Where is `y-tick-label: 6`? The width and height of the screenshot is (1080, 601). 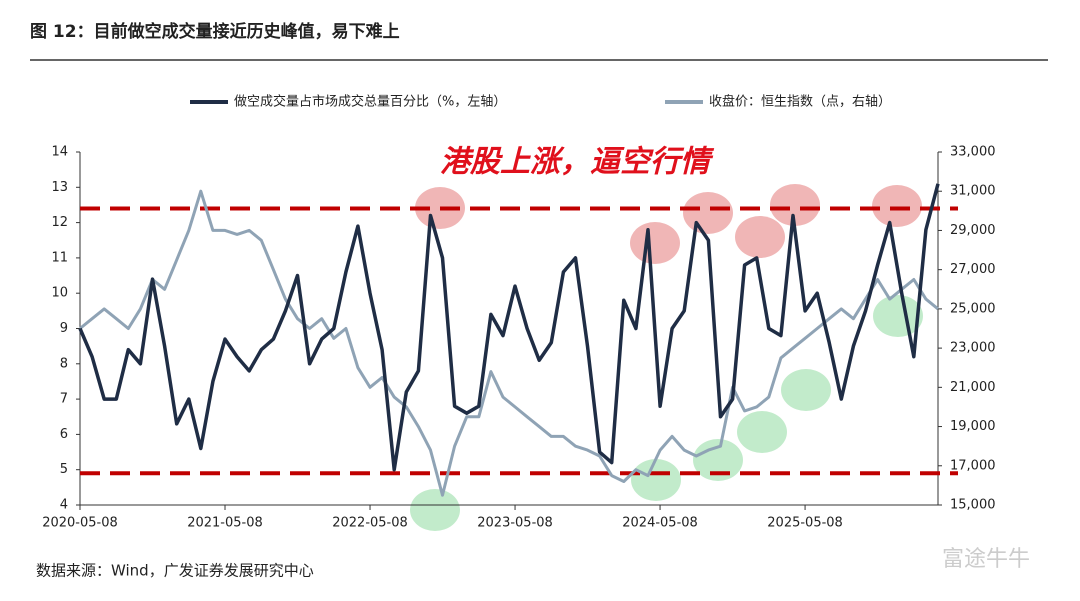 y-tick-label: 6 is located at coordinates (64, 434).